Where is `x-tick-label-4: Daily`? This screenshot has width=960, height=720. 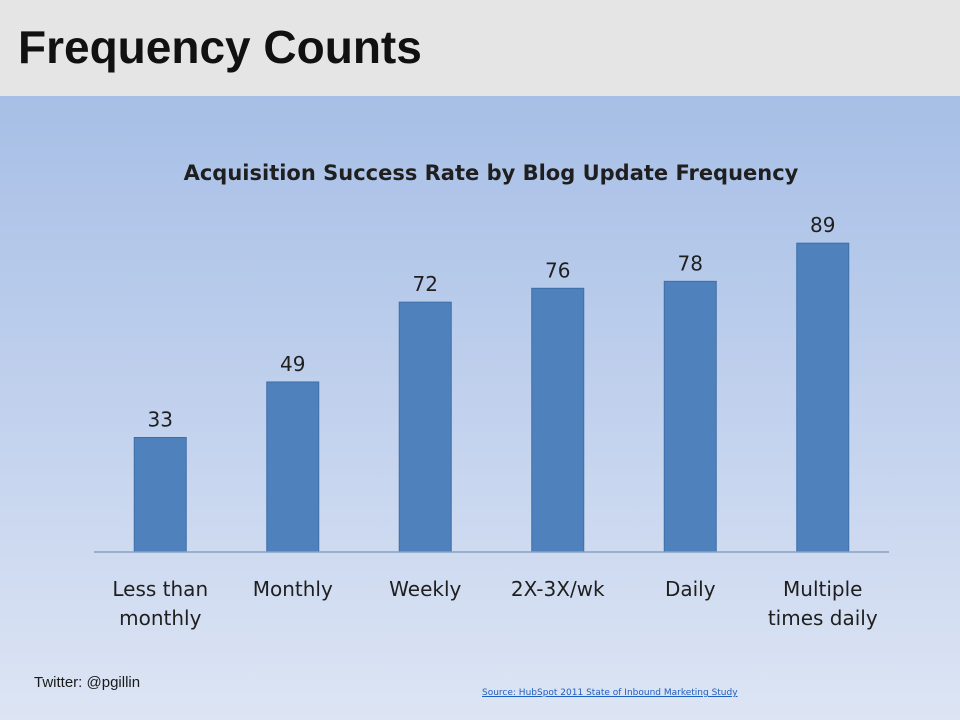 x-tick-label-4: Daily is located at coordinates (690, 589).